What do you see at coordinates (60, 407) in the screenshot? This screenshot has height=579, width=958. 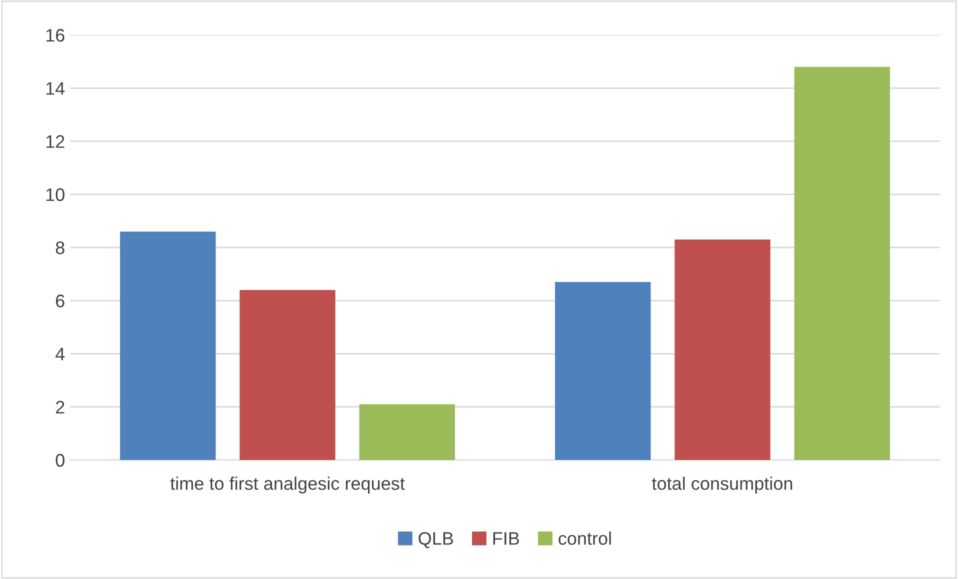 I see `y-tick-label: 2` at bounding box center [60, 407].